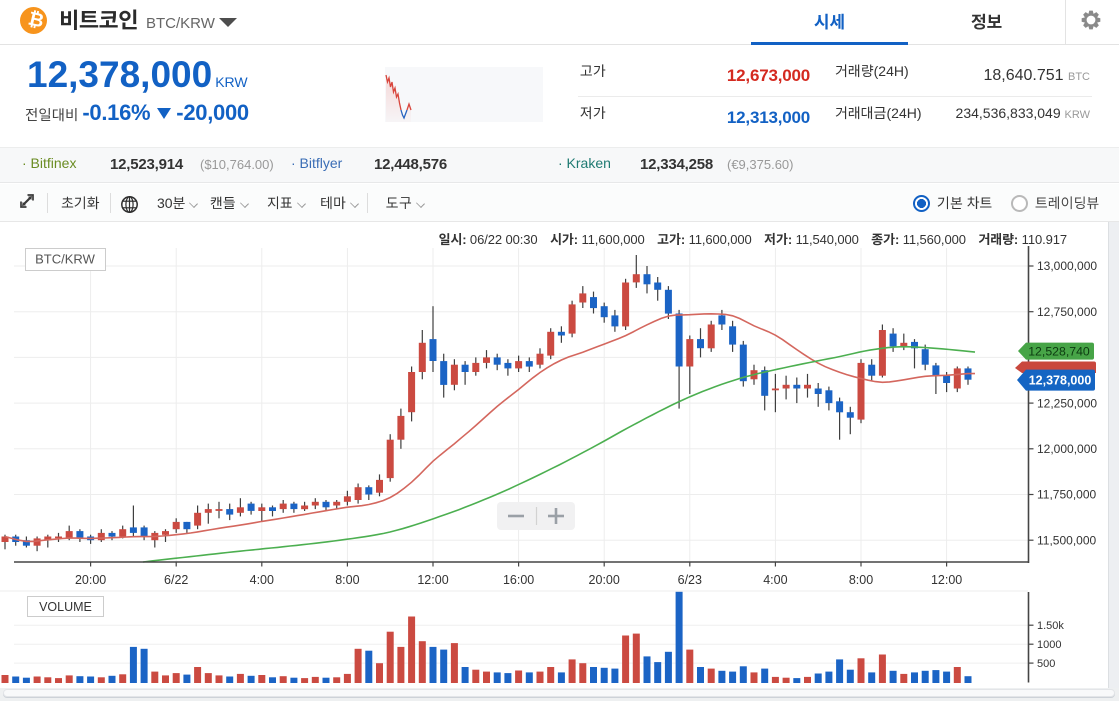 The width and height of the screenshot is (1119, 701). What do you see at coordinates (1066, 540) in the screenshot?
I see `svg-text: 11,500,000` at bounding box center [1066, 540].